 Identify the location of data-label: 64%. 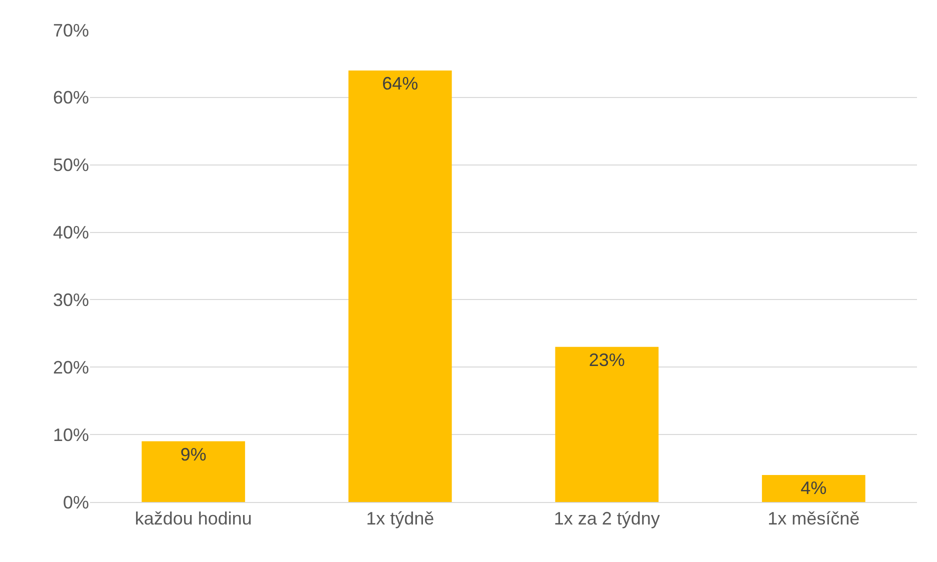
(400, 83).